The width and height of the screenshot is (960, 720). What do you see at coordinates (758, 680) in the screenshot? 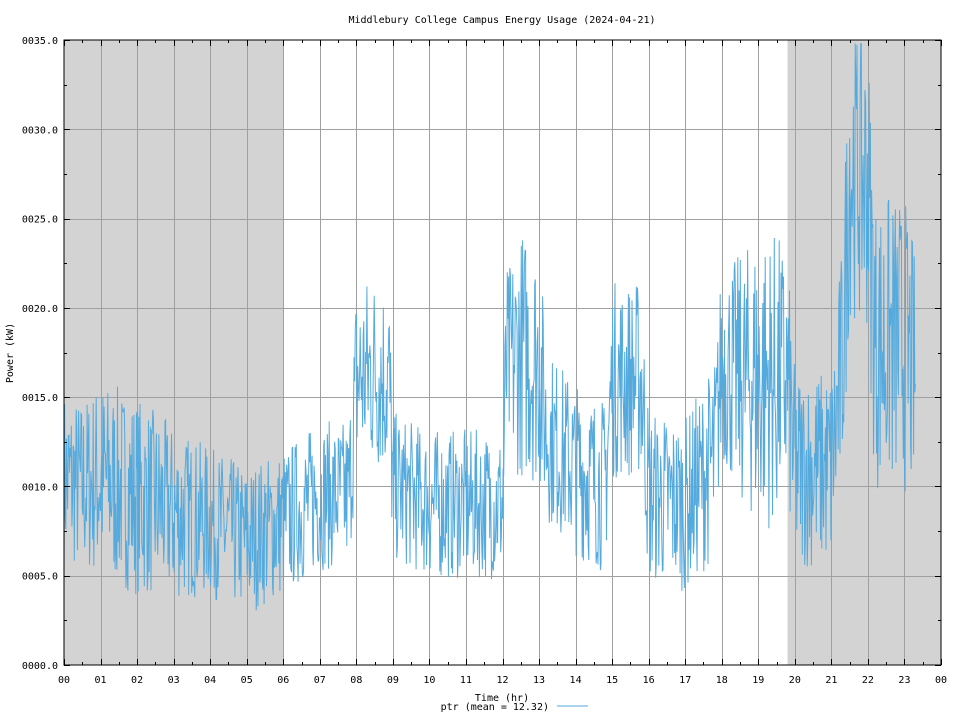
I see `x-tick-label: 19` at bounding box center [758, 680].